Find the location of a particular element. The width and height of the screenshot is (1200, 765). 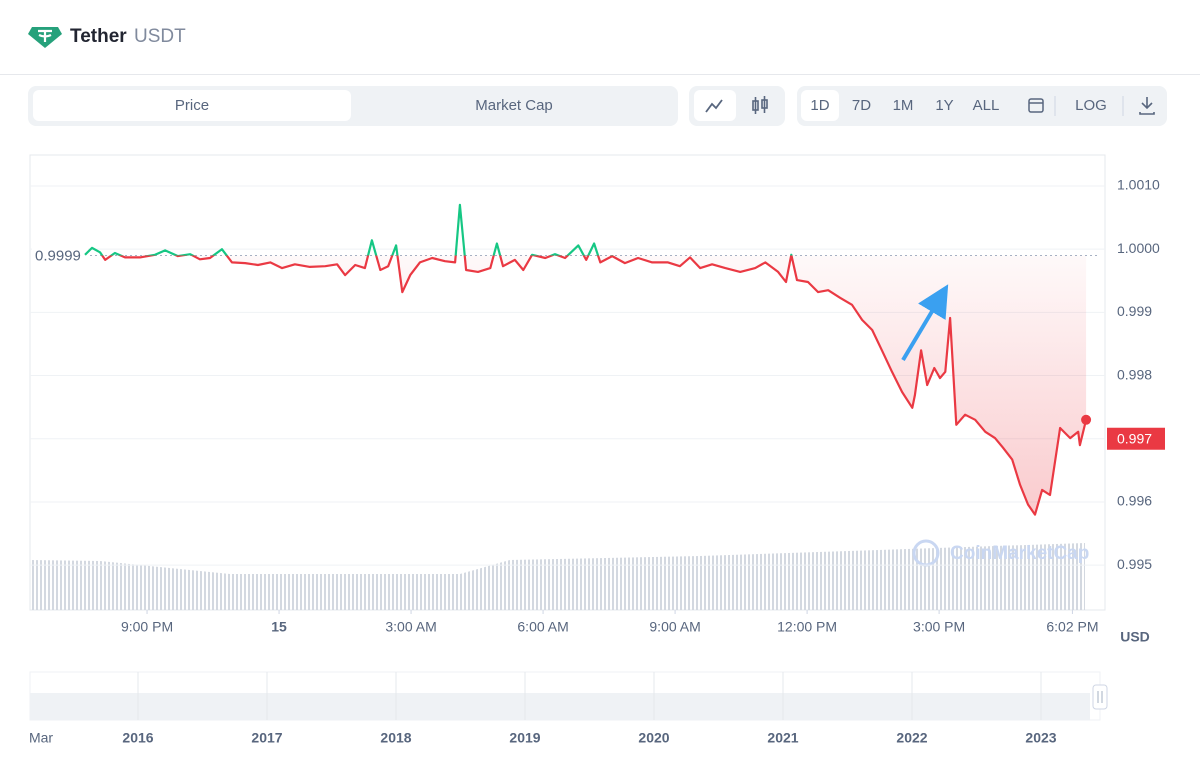

navigator-label: 2020 is located at coordinates (653, 738).